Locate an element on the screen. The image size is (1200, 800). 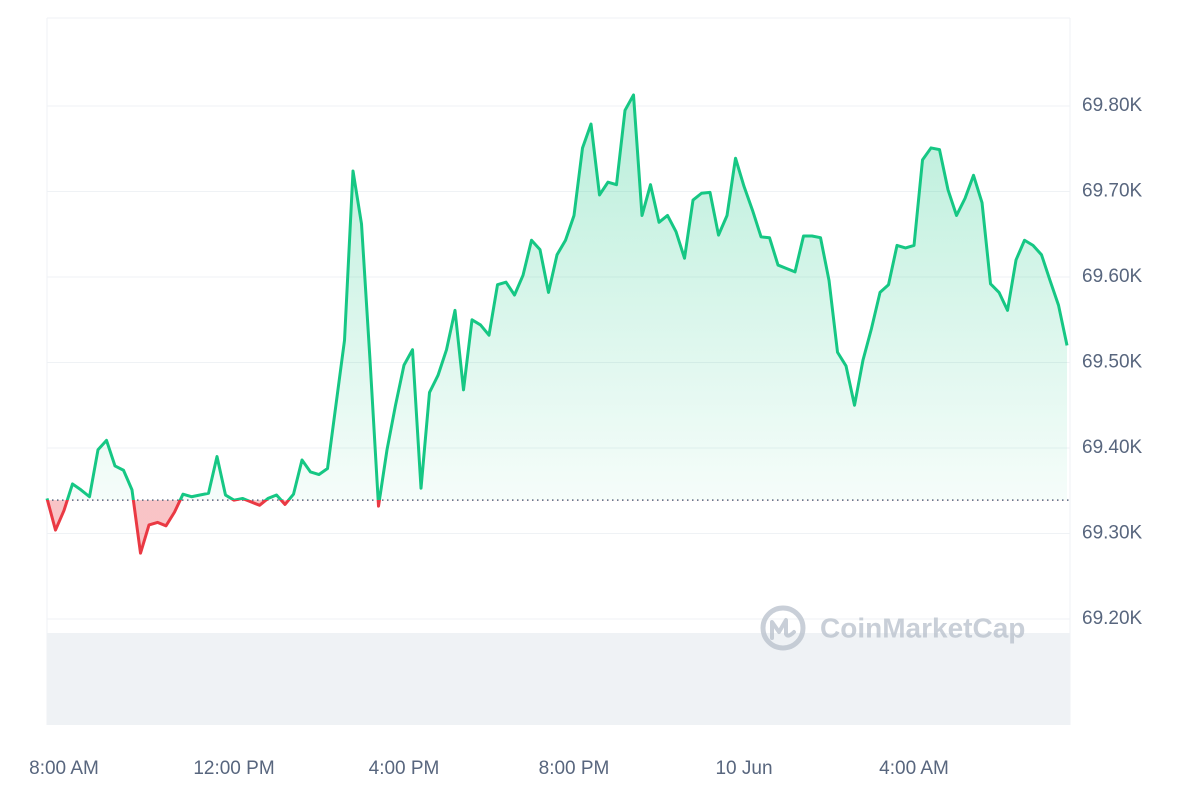
y-tick-label: 69.70K is located at coordinates (1112, 191).